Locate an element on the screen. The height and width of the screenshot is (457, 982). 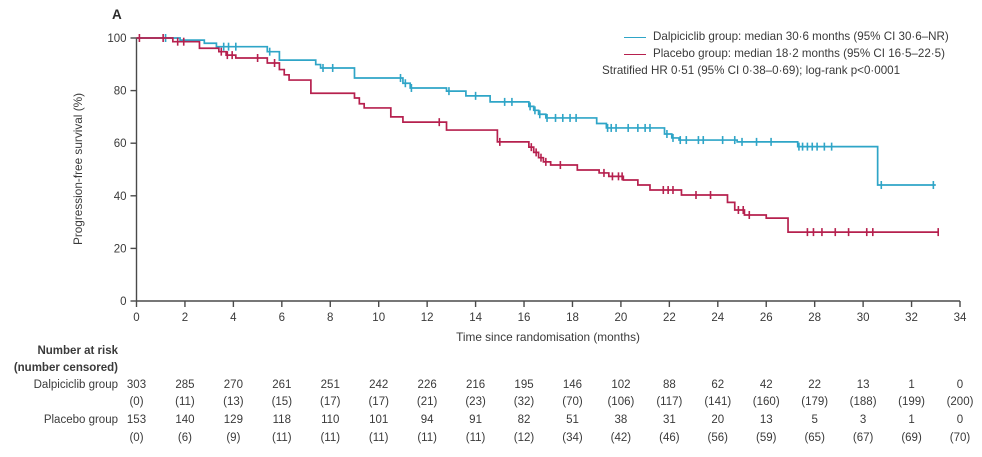
risk-censored-cell: (106) is located at coordinates (621, 402).